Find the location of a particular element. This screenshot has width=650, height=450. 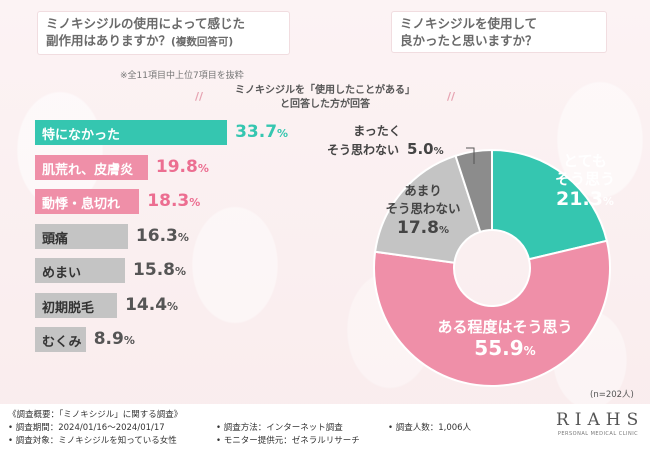

donut-label-line: そう思わない 5.0% is located at coordinates (385, 149).